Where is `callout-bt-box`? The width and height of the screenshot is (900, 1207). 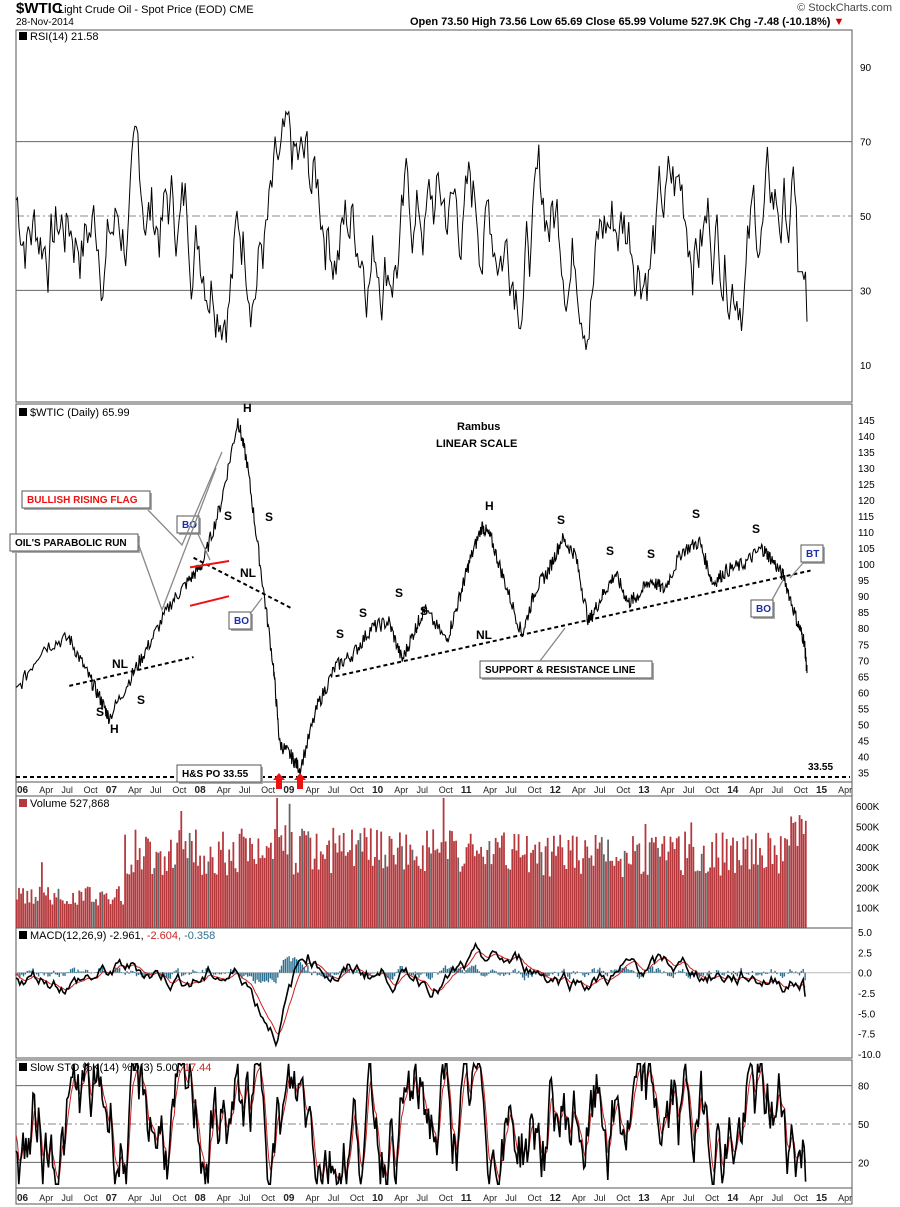 callout-bt-box is located at coordinates (812, 553).